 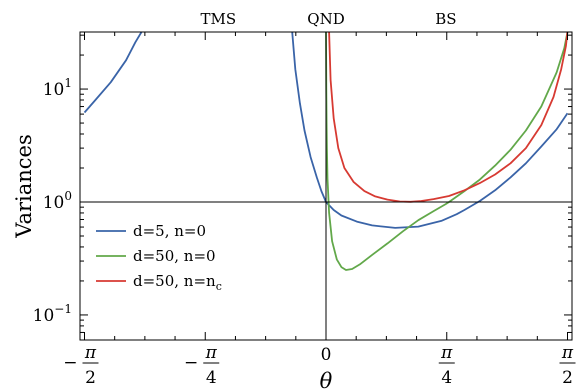 I want to click on x-tick-label-minus-over-4: − π 4, so click(x=202, y=365).